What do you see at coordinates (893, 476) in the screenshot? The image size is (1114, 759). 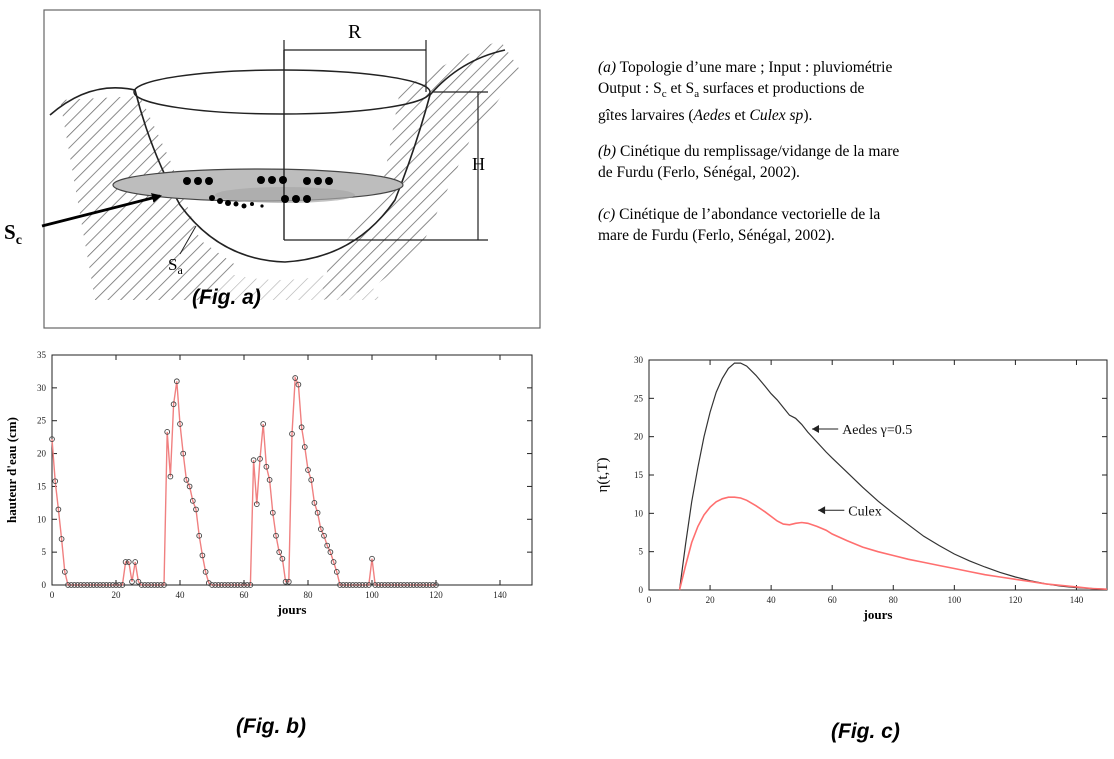 I see `series-line-aedes` at bounding box center [893, 476].